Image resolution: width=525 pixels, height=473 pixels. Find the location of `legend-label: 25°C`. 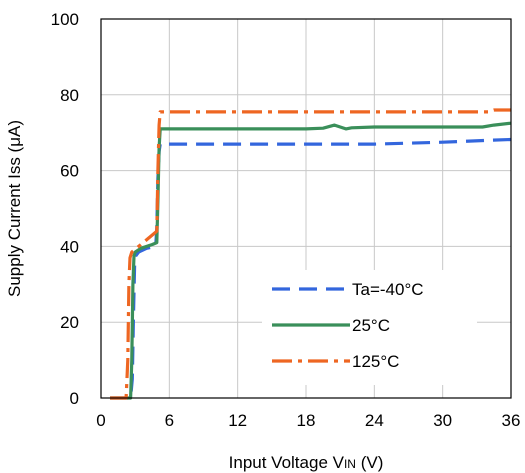

legend-label: 25°C is located at coordinates (371, 325).